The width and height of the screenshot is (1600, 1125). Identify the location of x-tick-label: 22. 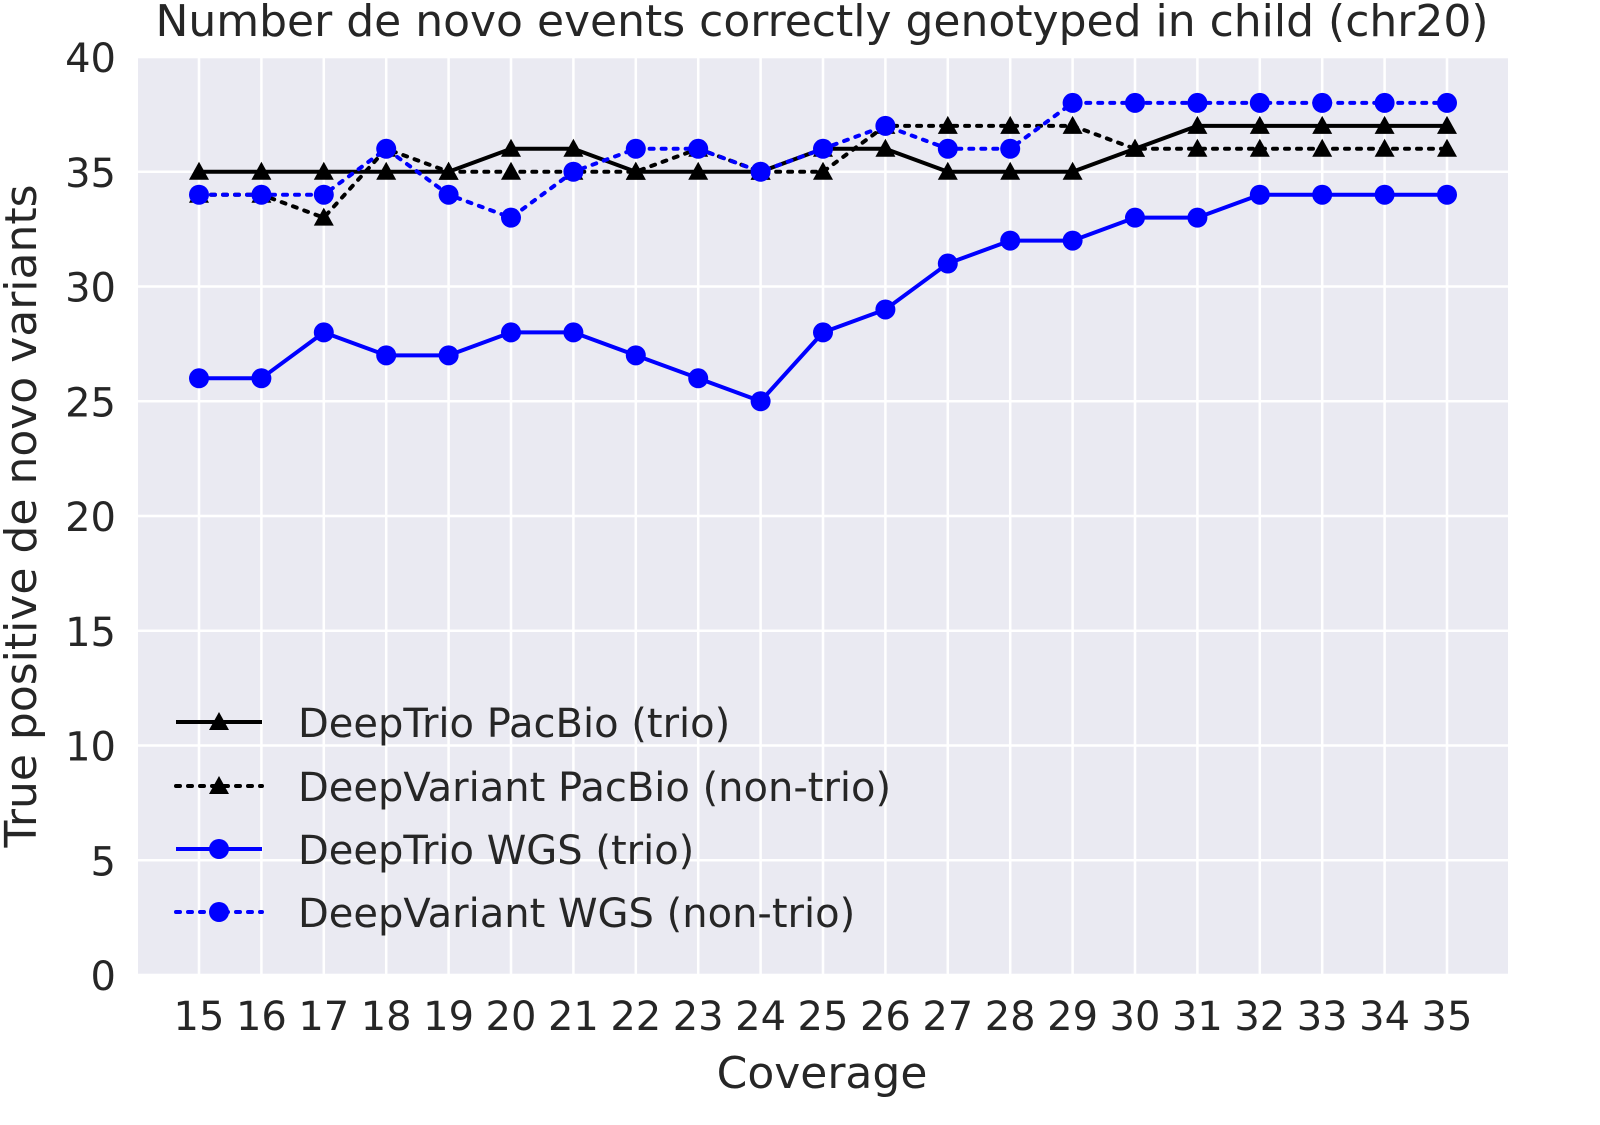
(635, 1017).